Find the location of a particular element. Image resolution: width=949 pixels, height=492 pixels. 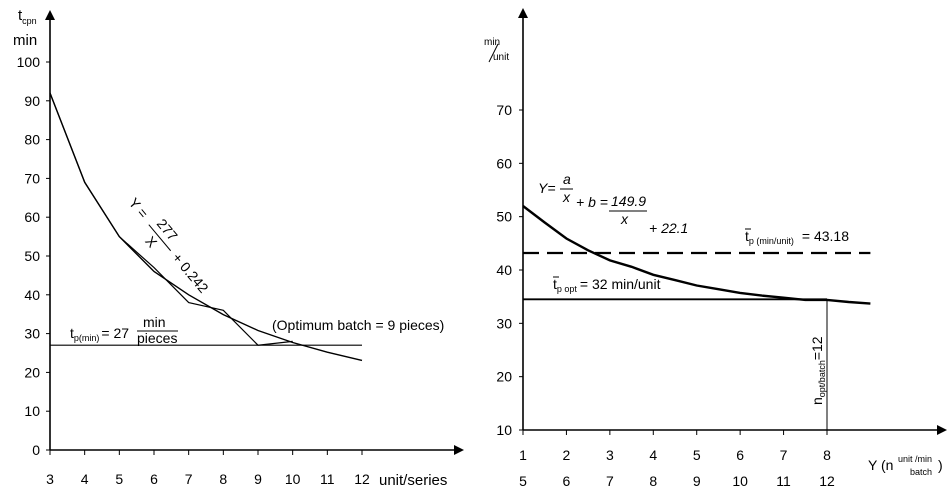

svg-text: Y = is located at coordinates (139, 208).